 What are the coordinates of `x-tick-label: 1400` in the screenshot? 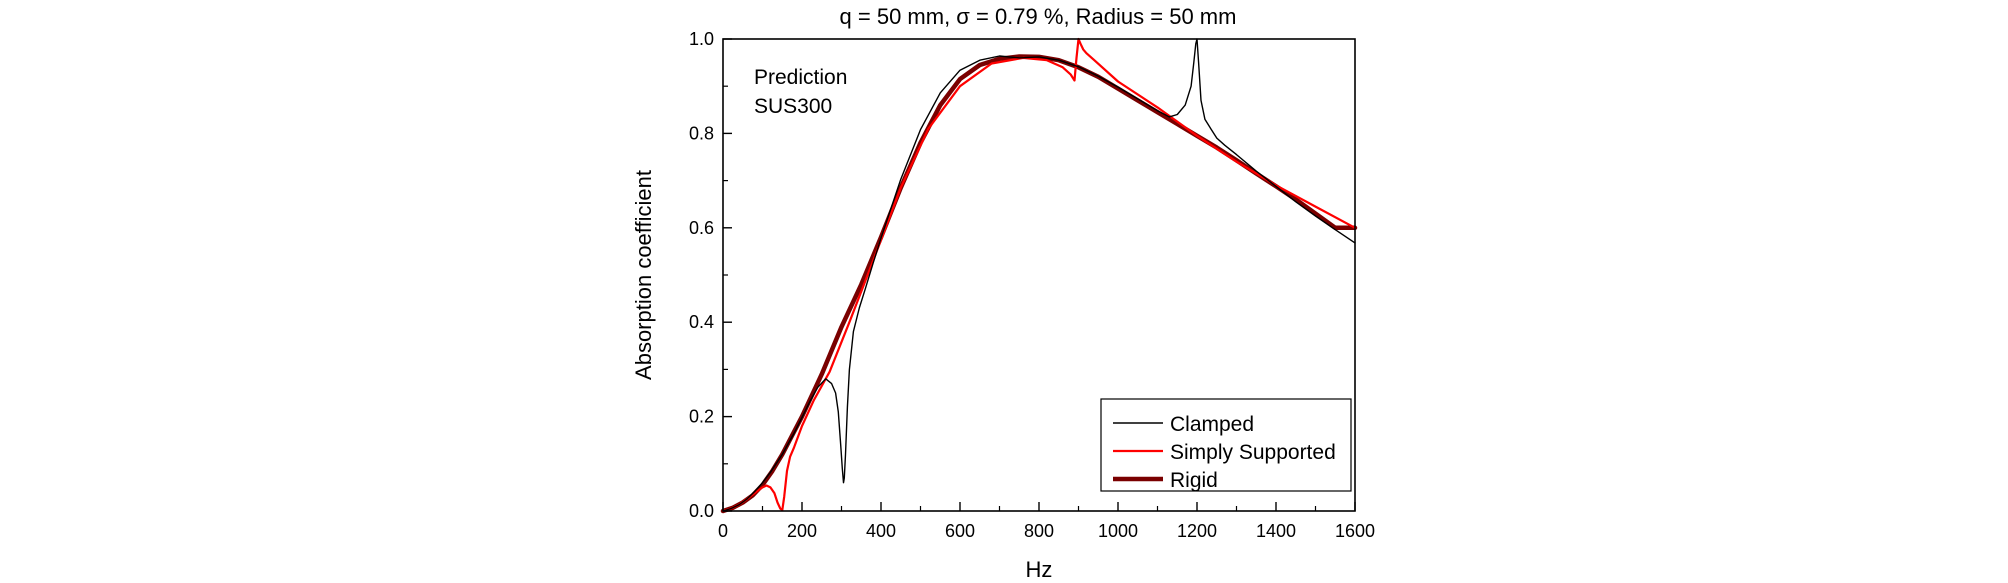 It's located at (1276, 531).